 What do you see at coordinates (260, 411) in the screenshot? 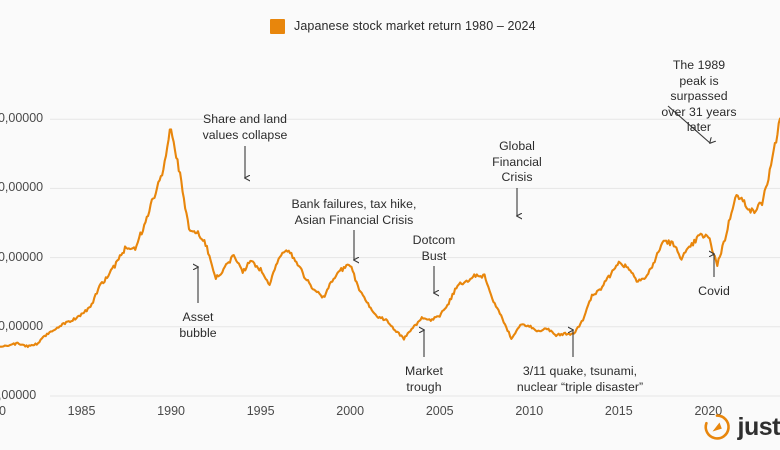
I see `x-axis-tick-label: 1995` at bounding box center [260, 411].